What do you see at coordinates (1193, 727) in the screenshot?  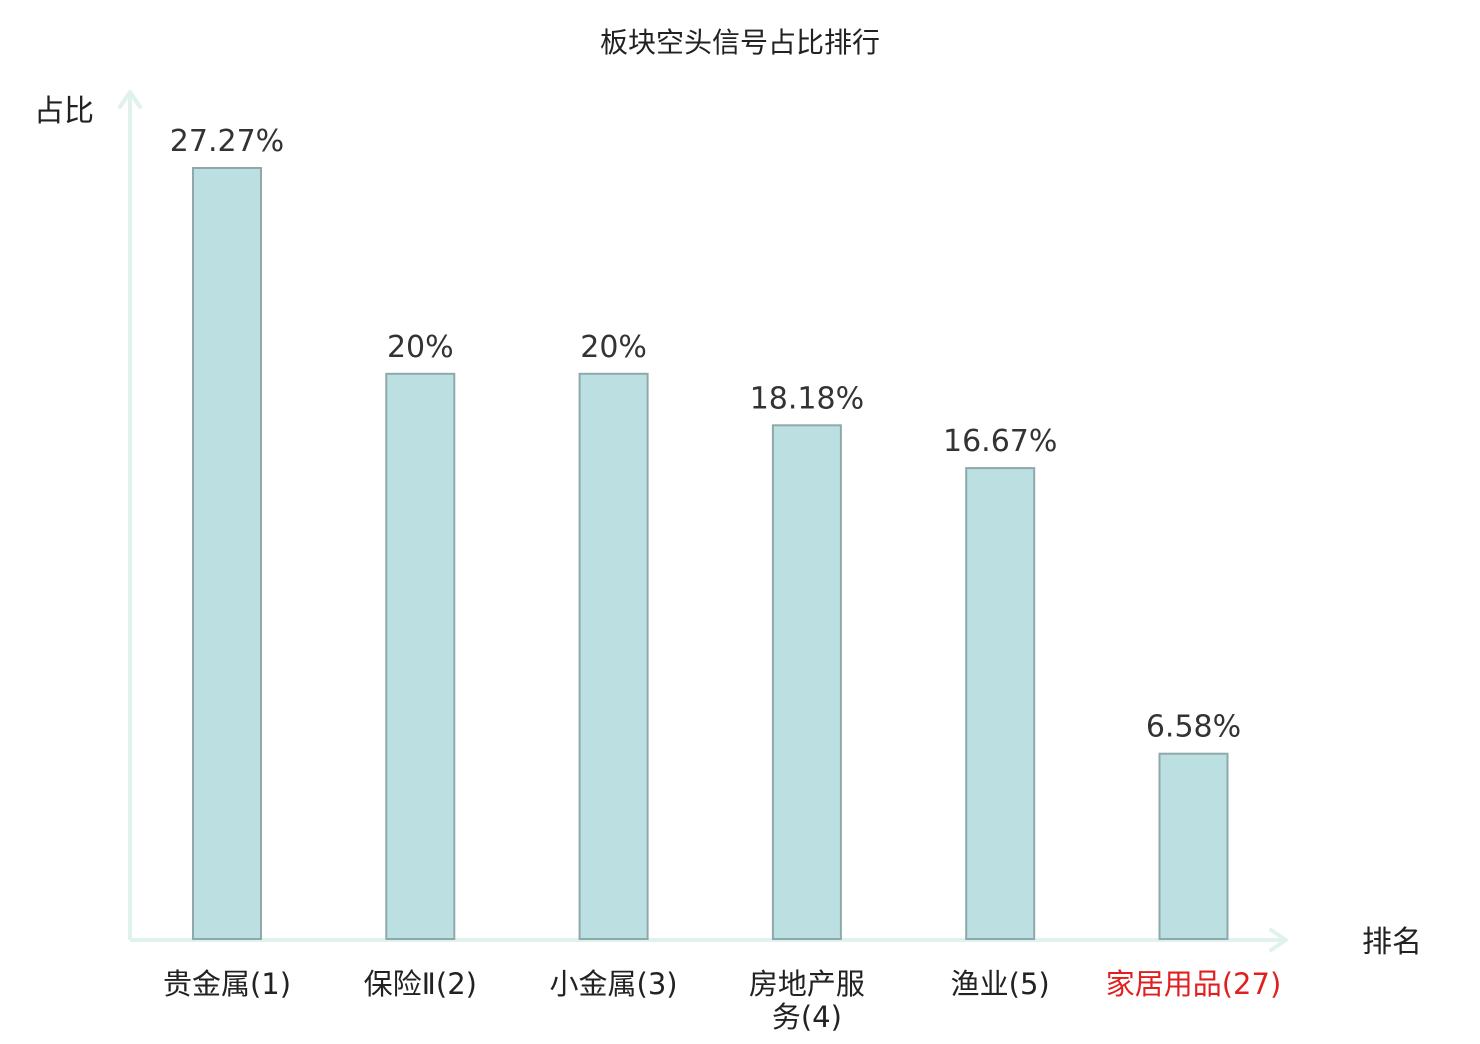 I see `bar-value-label: 6.58%` at bounding box center [1193, 727].